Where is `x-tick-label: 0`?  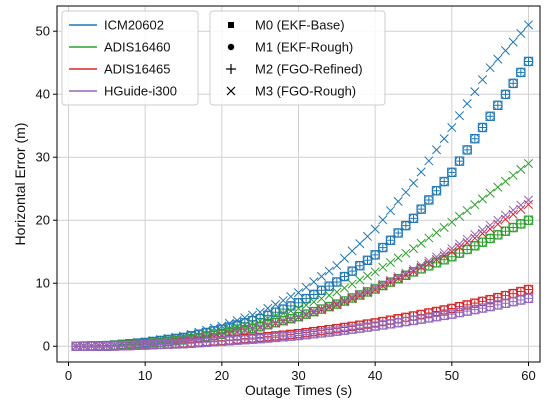 x-tick-label: 0 is located at coordinates (68, 375).